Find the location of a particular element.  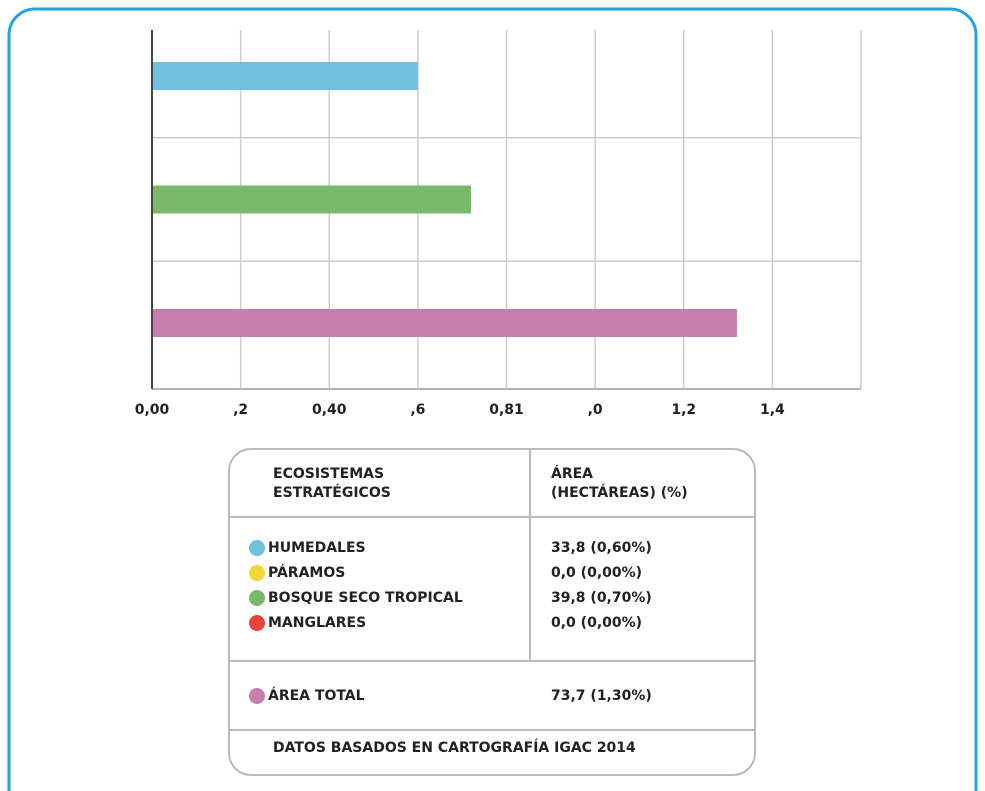

x-tick-label: 0,81 is located at coordinates (506, 410).